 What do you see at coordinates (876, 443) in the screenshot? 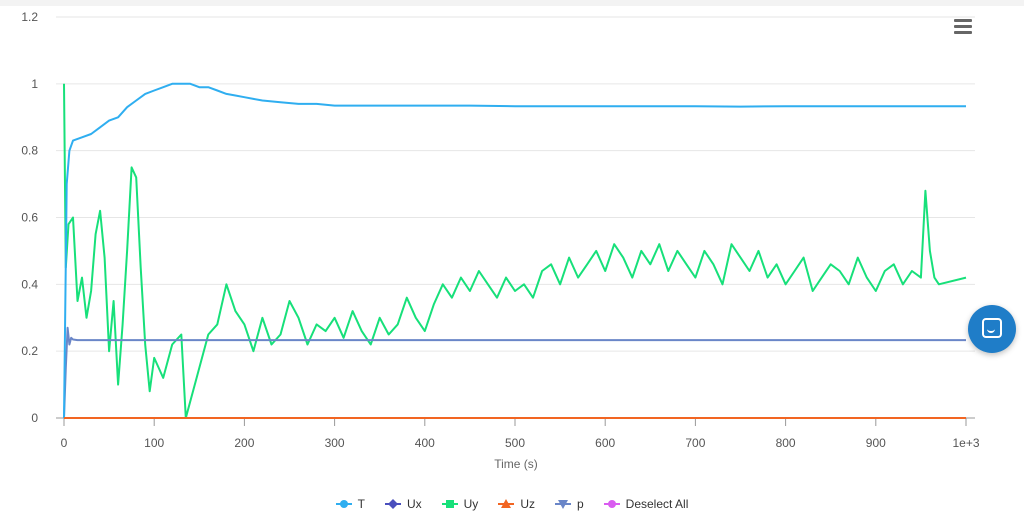
I see `x-tick-label: 900` at bounding box center [876, 443].